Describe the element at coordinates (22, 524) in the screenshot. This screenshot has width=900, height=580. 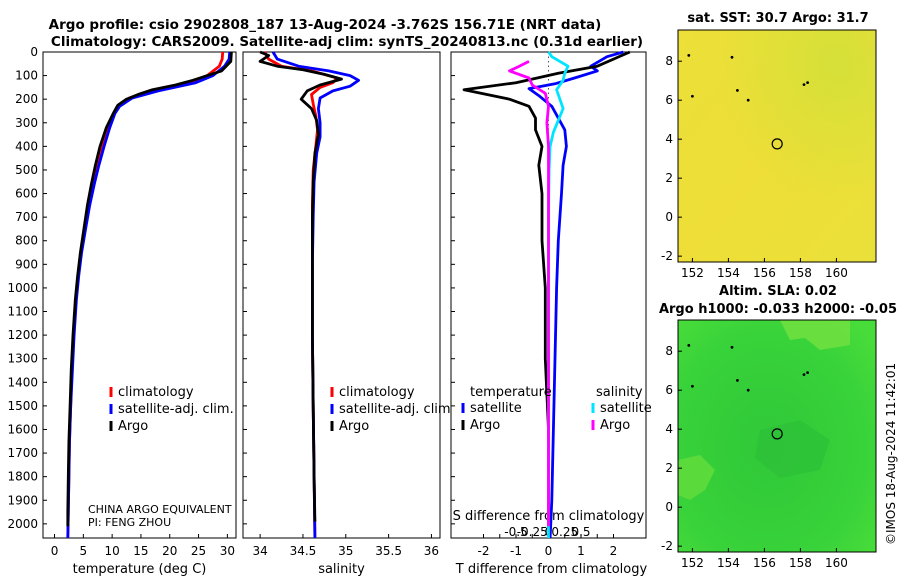
I see `depth-tick-label: 2000` at that location.